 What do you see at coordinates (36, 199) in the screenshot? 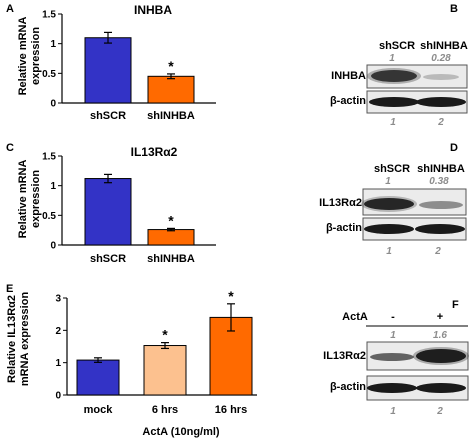
I see `chart-c-ylabel-line2: expression` at bounding box center [36, 199].